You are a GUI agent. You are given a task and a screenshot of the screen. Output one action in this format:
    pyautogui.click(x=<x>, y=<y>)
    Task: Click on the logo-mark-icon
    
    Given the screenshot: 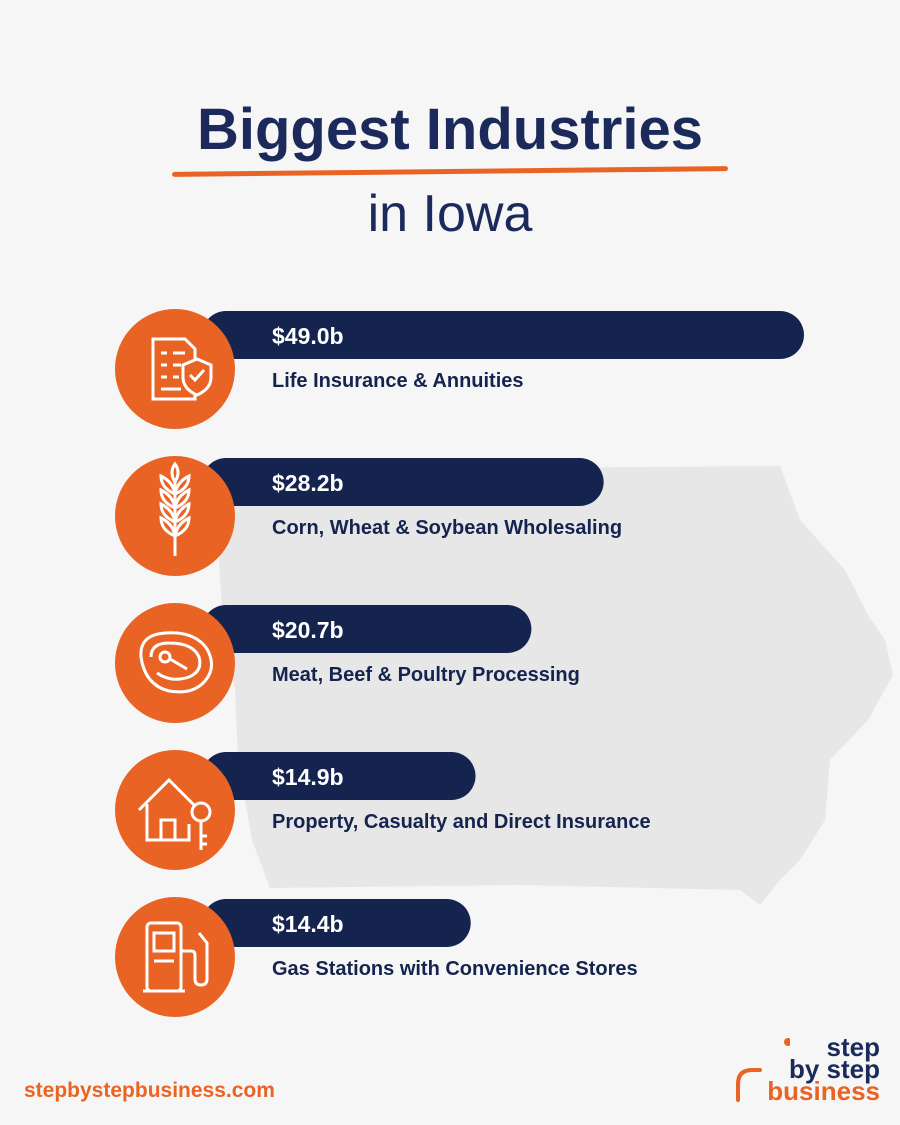 What is the action you would take?
    pyautogui.click(x=763, y=1070)
    